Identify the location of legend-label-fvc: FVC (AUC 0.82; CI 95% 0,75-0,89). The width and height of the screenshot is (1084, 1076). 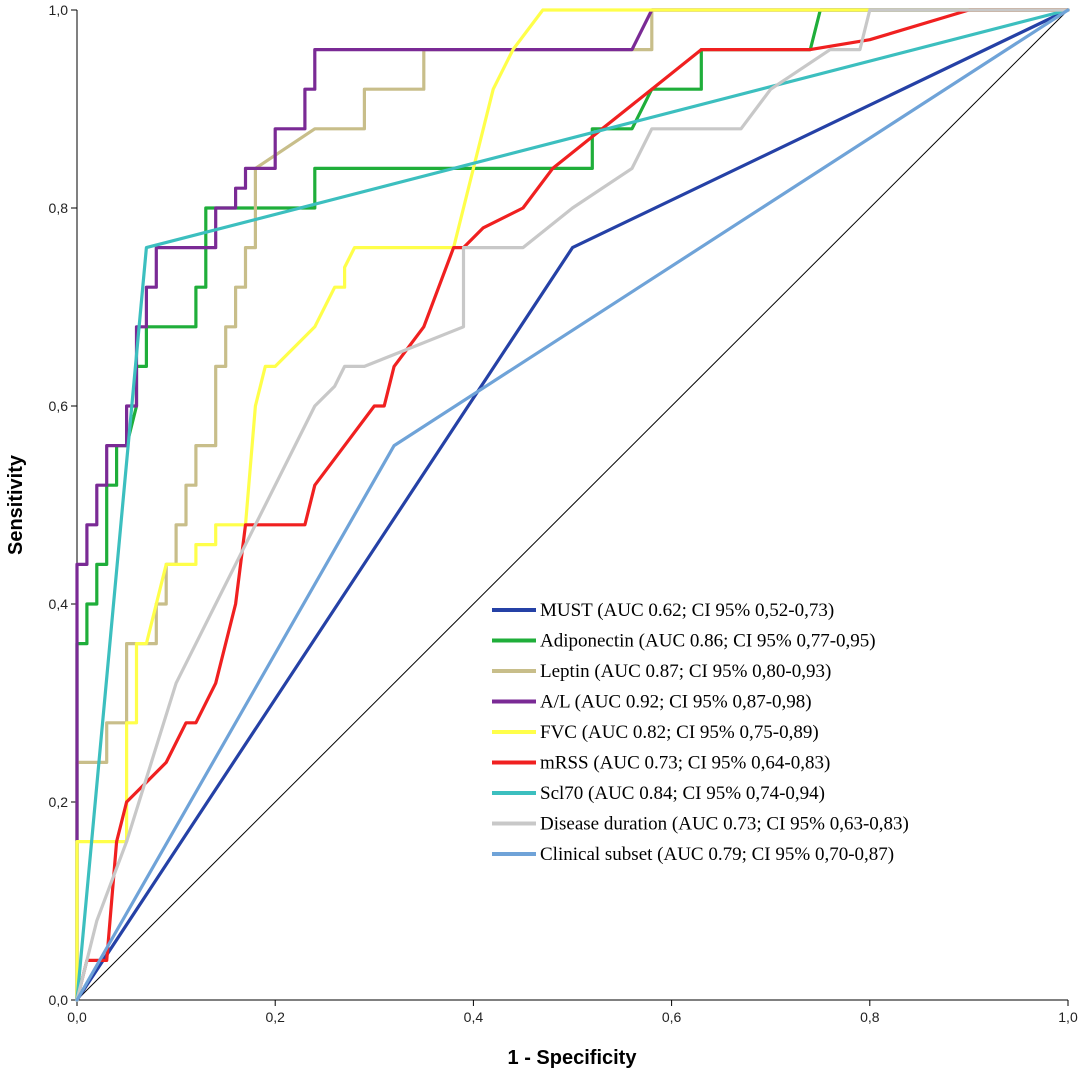
(679, 732).